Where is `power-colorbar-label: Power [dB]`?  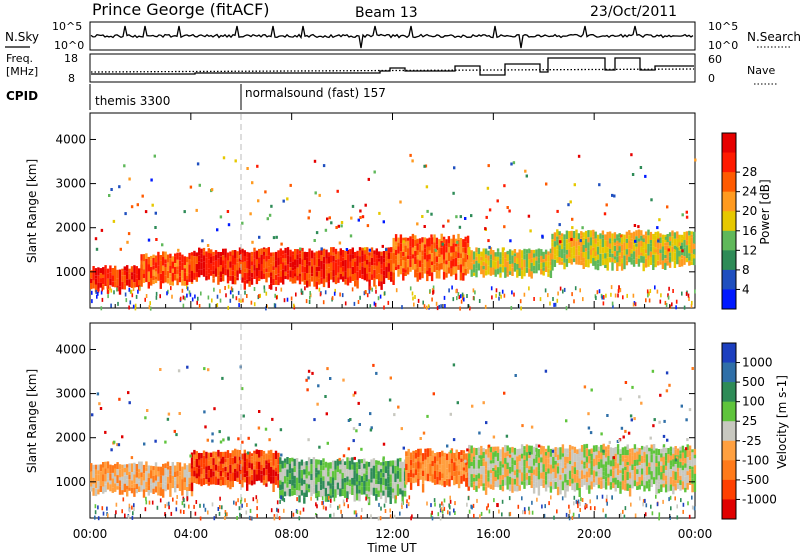
power-colorbar-label: Power [dB] is located at coordinates (765, 211).